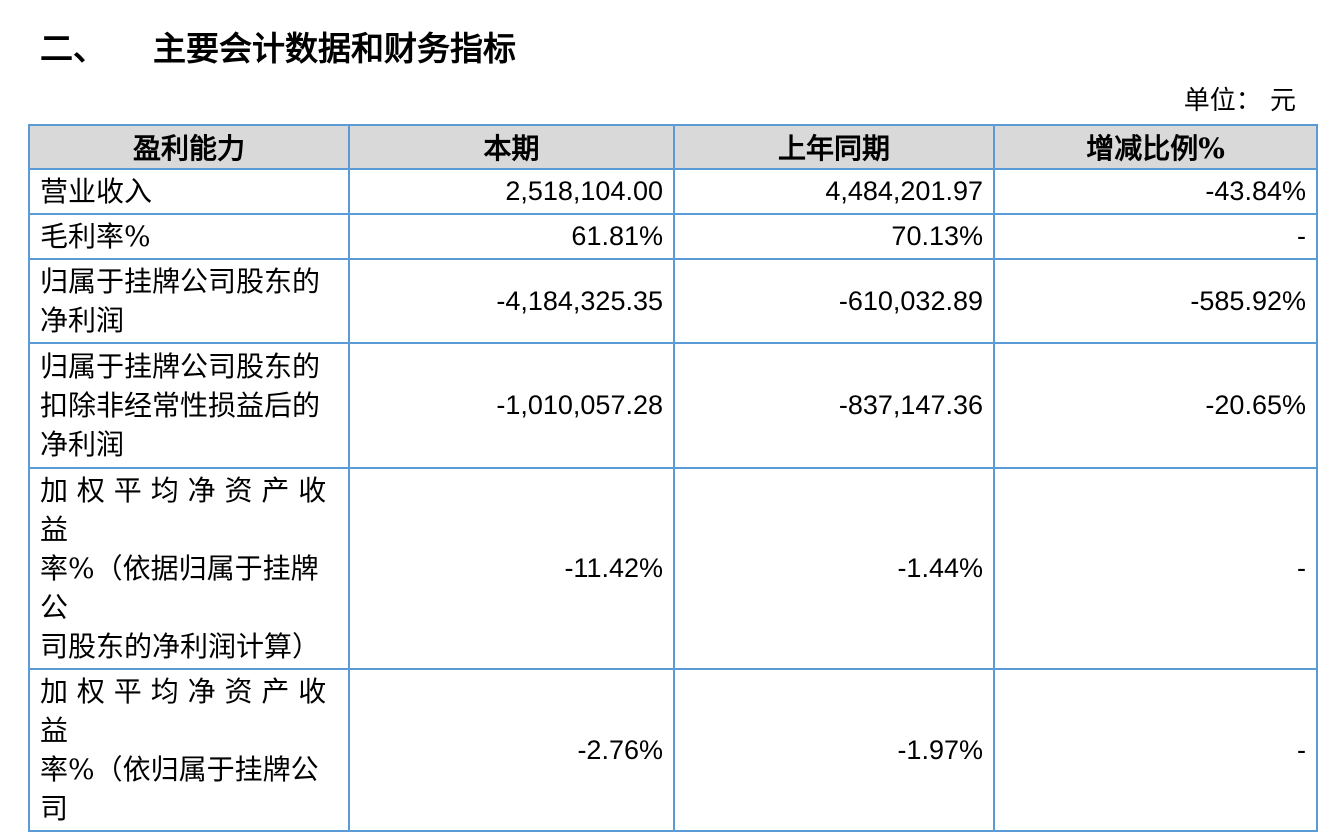 The width and height of the screenshot is (1336, 832). Describe the element at coordinates (511, 301) in the screenshot. I see `value-current: -4,184,325.35` at that location.